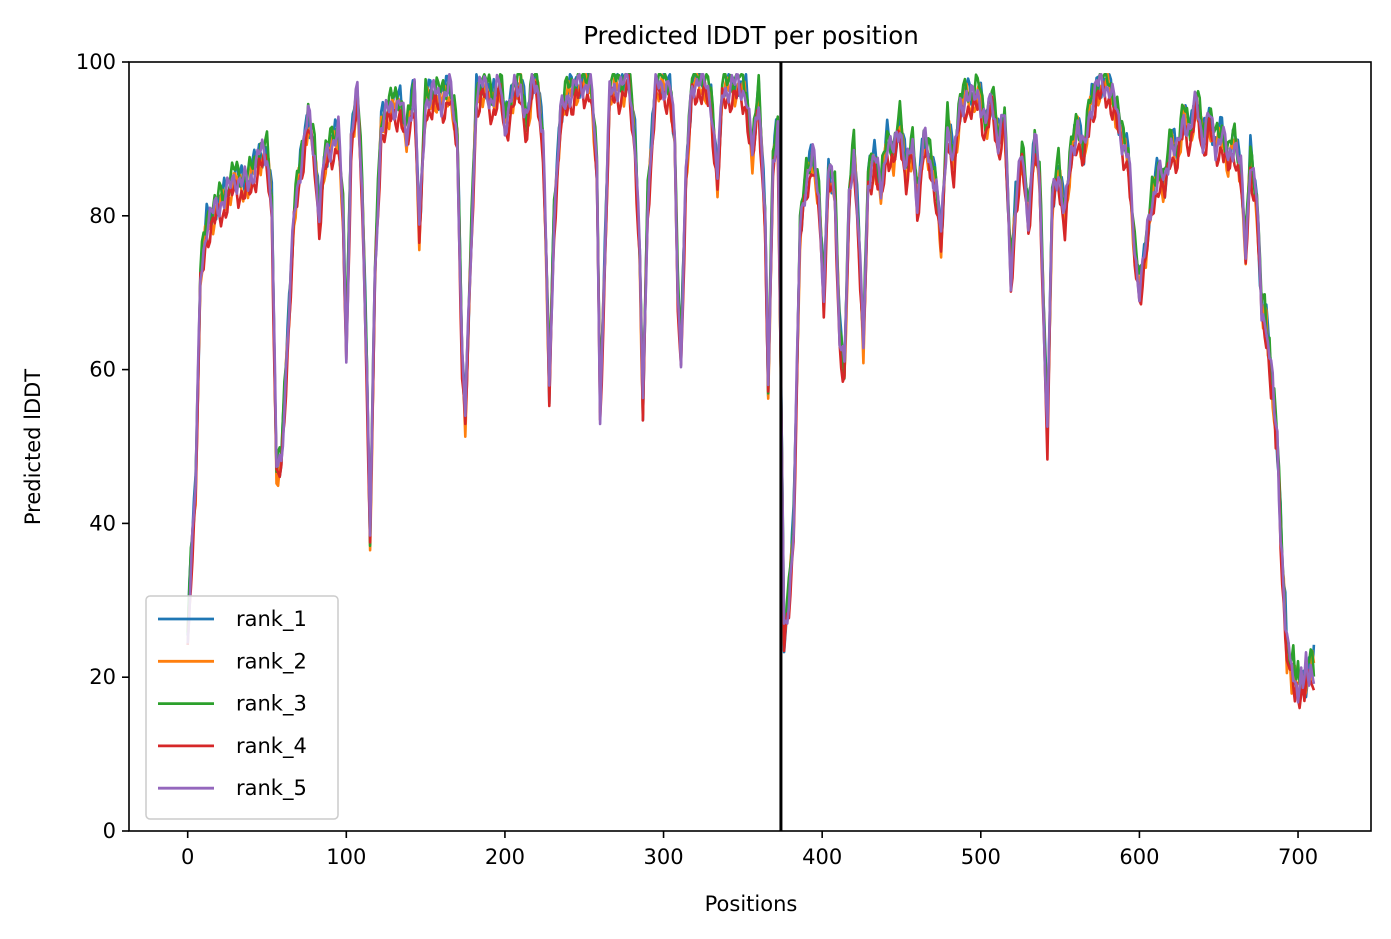 This screenshot has height=939, width=1391. I want to click on y-tick-label: 40, so click(102, 523).